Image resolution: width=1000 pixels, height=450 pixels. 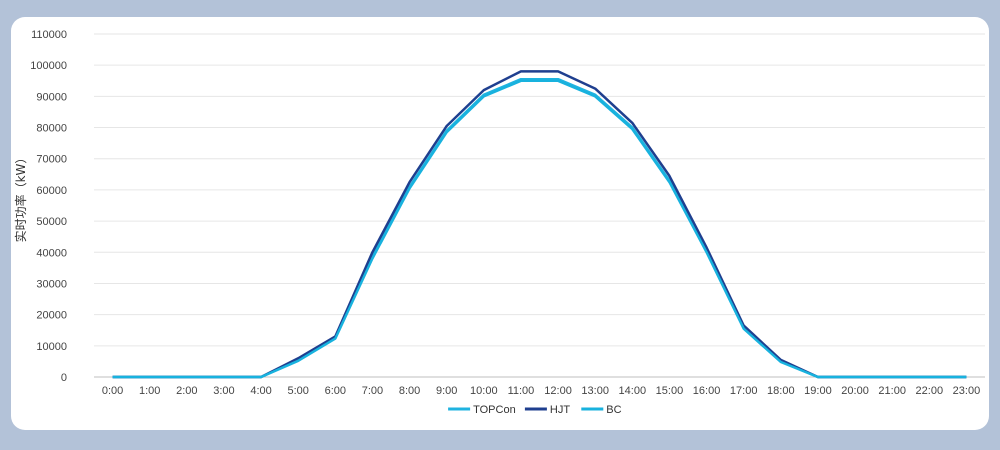 What do you see at coordinates (446, 391) in the screenshot?
I see `x-tick-label: 9:00` at bounding box center [446, 391].